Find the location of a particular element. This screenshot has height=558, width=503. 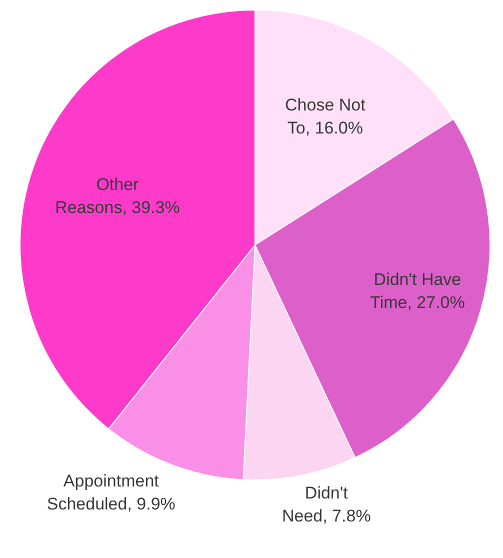

slice-label: Chose Not To, 16.0% is located at coordinates (325, 117).